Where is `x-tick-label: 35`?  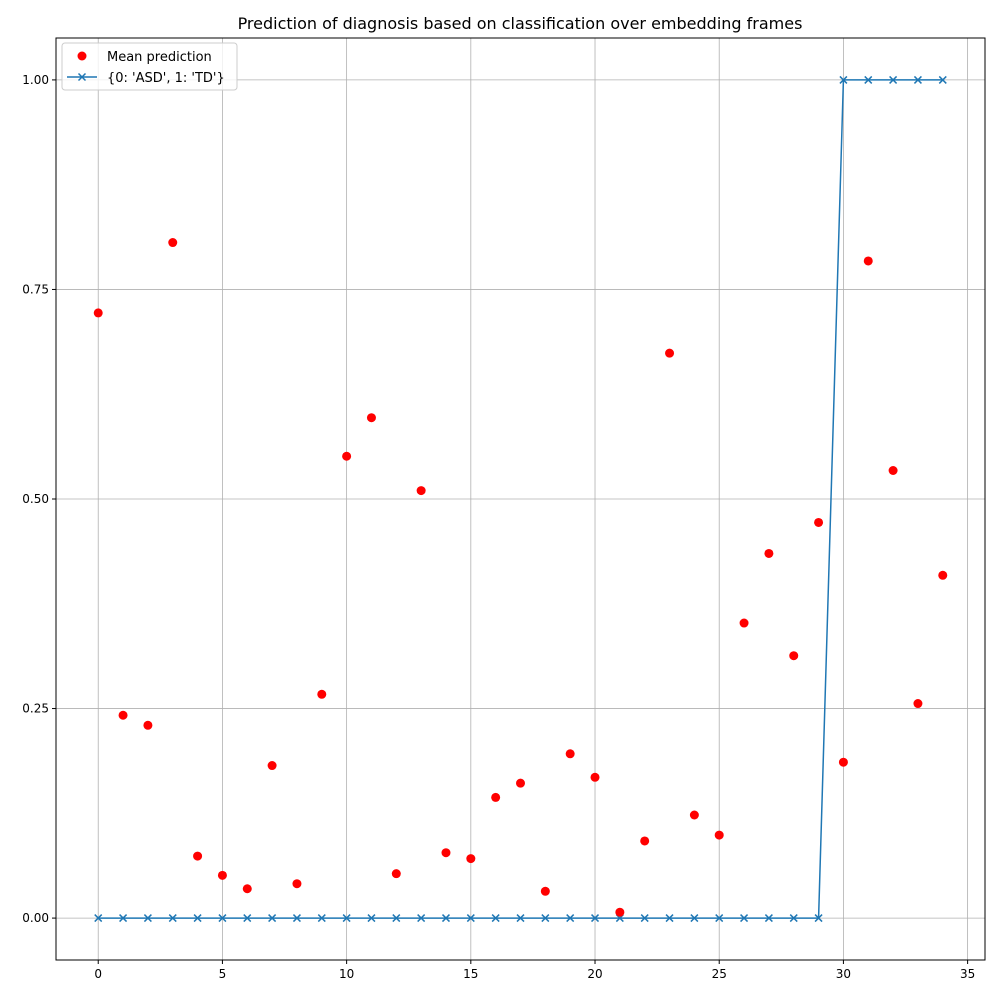
x-tick-label: 35 is located at coordinates (967, 974).